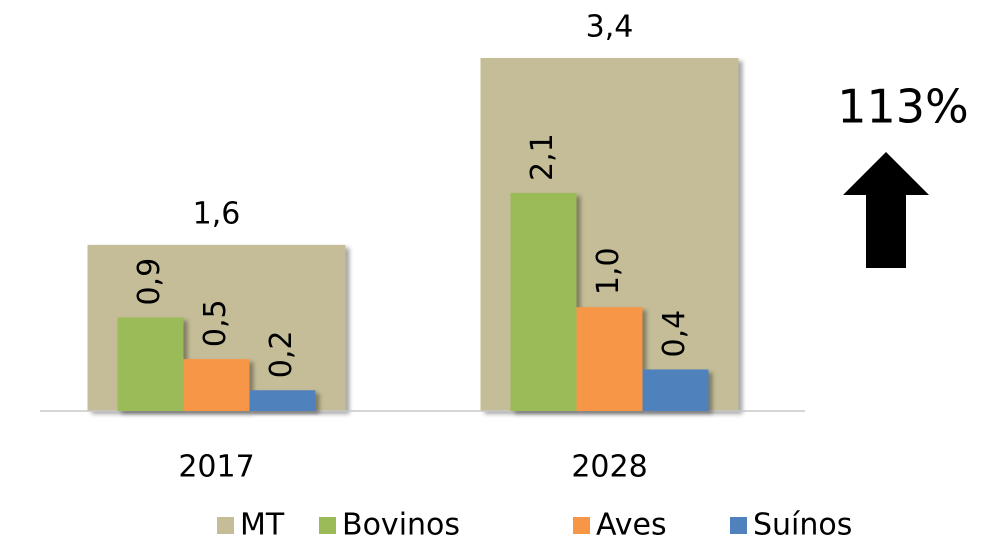  Describe the element at coordinates (262, 525) in the screenshot. I see `legend-label: MT` at that location.